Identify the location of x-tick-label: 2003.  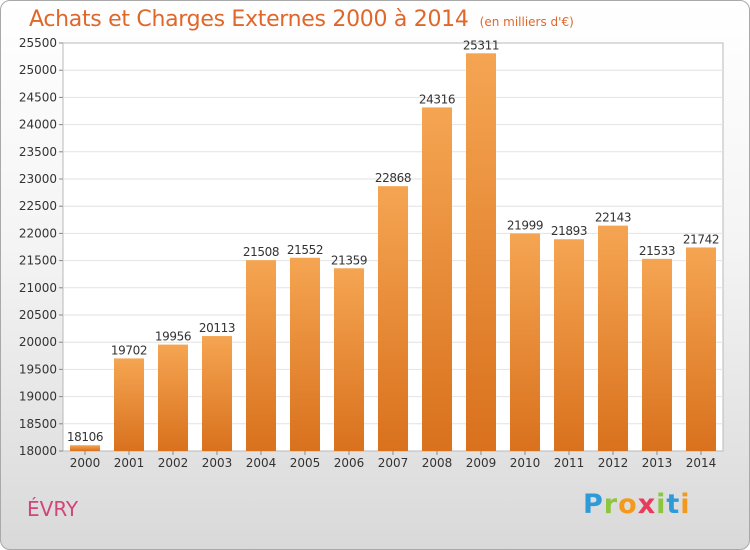
(217, 463).